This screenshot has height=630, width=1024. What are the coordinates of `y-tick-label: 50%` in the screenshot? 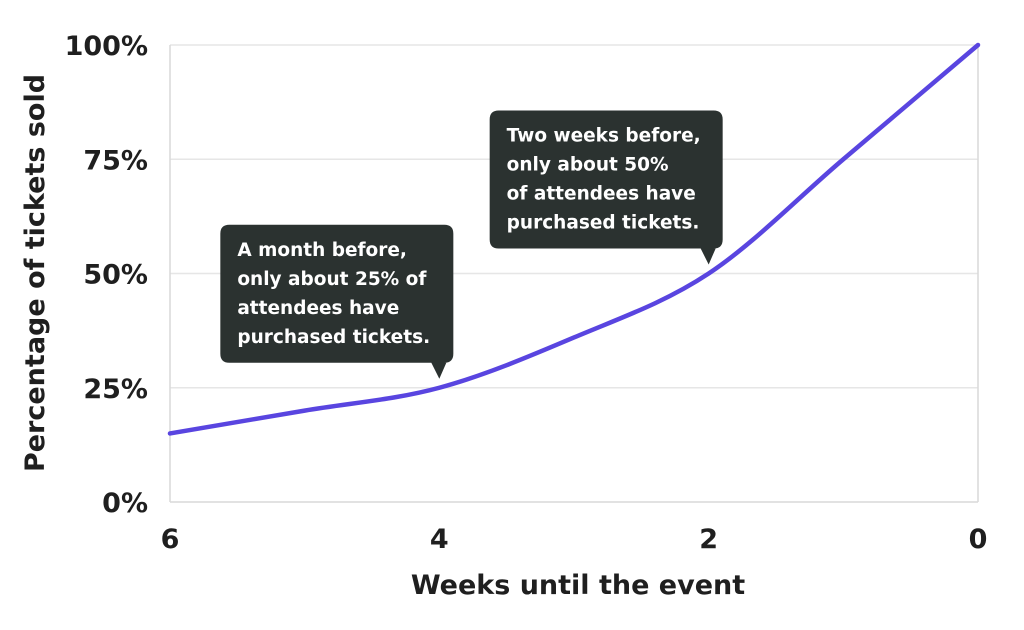 It's located at (115, 275).